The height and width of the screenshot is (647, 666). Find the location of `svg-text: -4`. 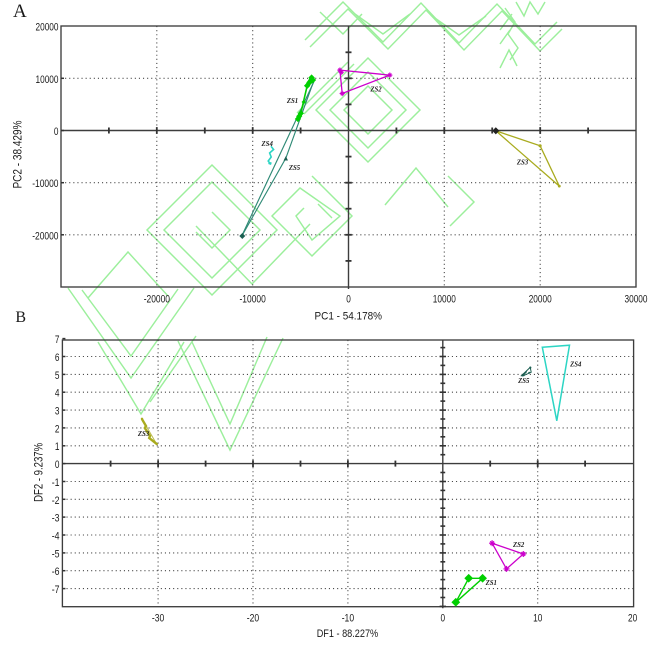

svg-text: -4 is located at coordinates (56, 537).